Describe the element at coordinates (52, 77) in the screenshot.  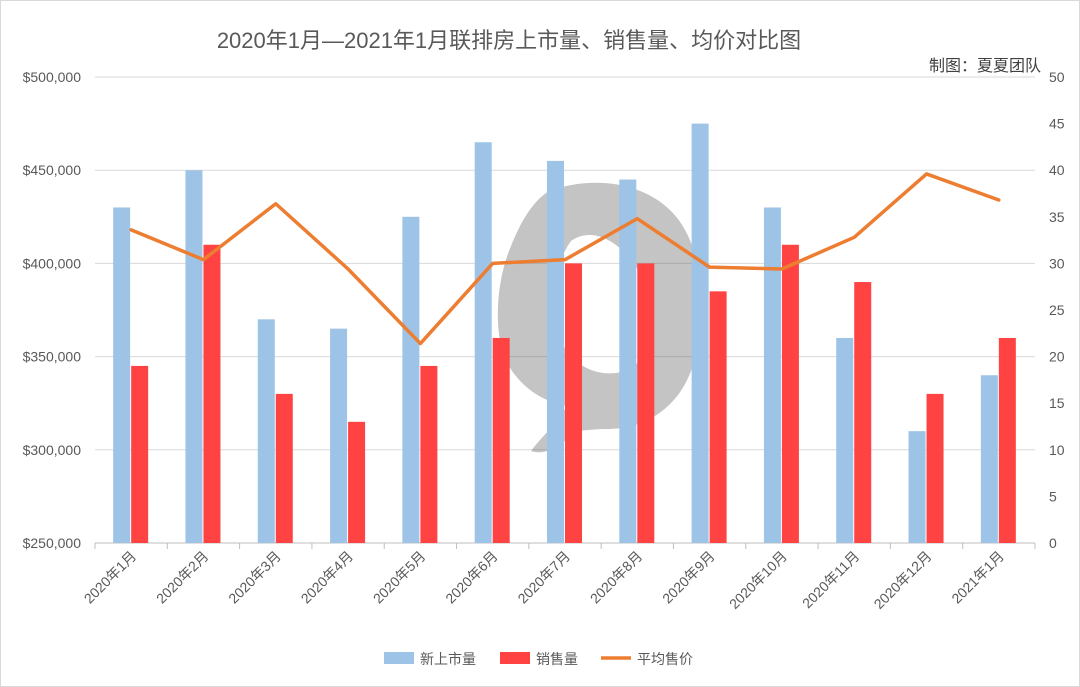
I see `left-axis-tick-label: $500,000` at that location.